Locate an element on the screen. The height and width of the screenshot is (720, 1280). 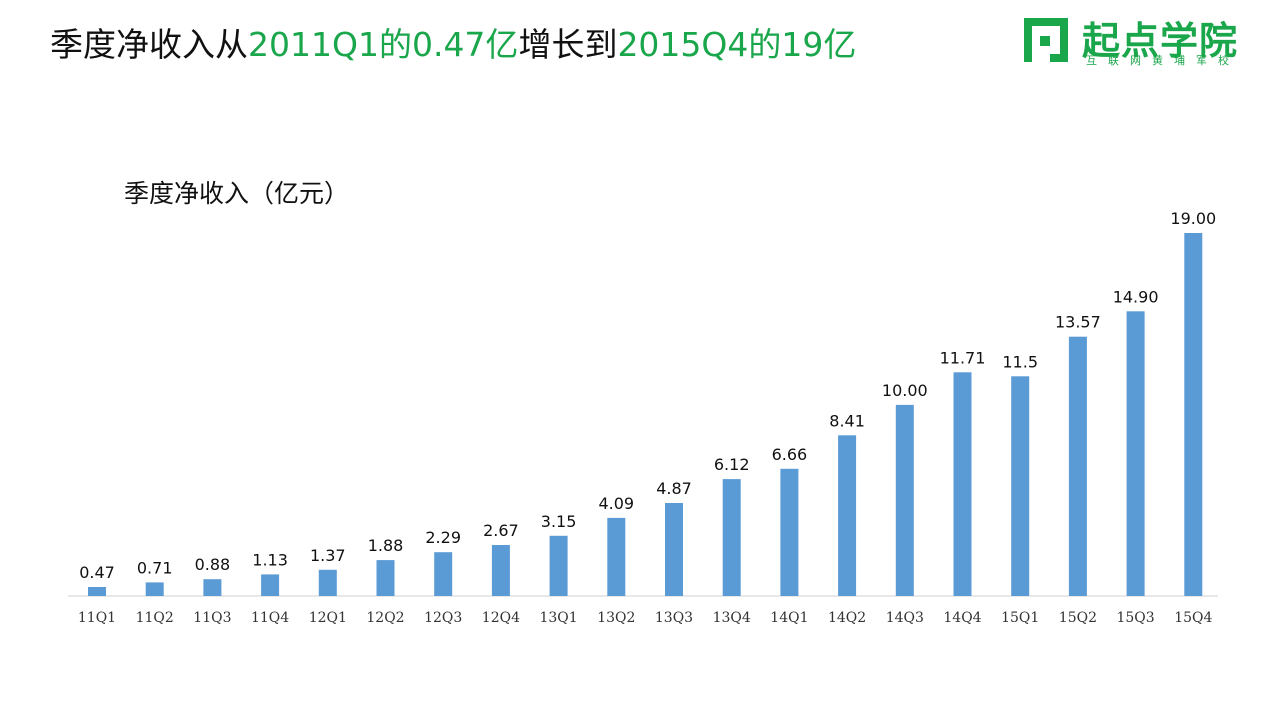
value-label-15Q2: 13.57 is located at coordinates (1078, 322).